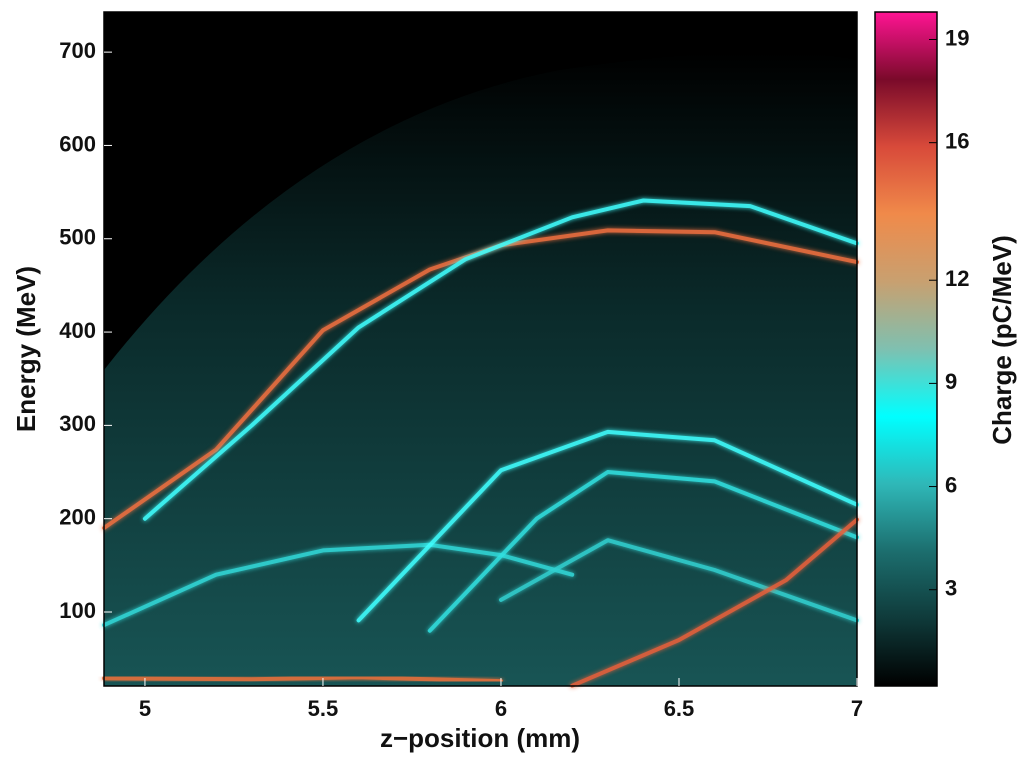 The width and height of the screenshot is (1027, 761). Describe the element at coordinates (857, 708) in the screenshot. I see `x-tick-label: 7` at that location.